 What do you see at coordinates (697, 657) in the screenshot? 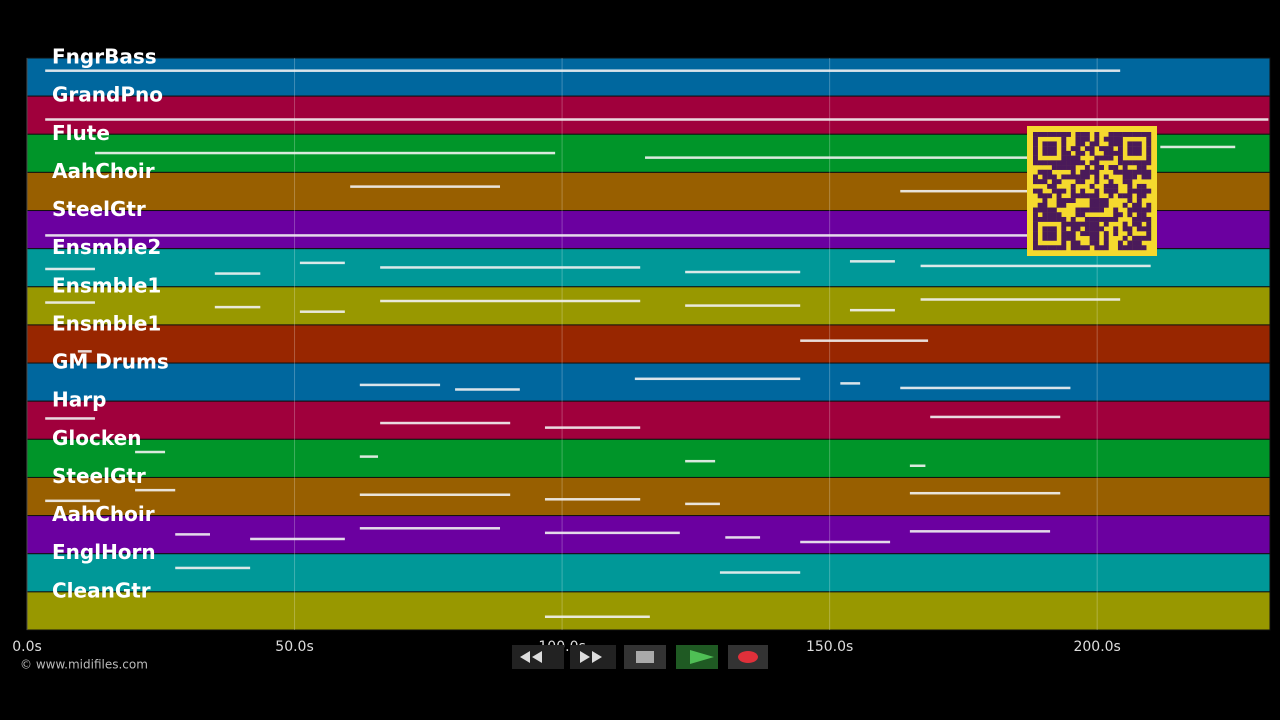
I see `play-button` at bounding box center [697, 657].